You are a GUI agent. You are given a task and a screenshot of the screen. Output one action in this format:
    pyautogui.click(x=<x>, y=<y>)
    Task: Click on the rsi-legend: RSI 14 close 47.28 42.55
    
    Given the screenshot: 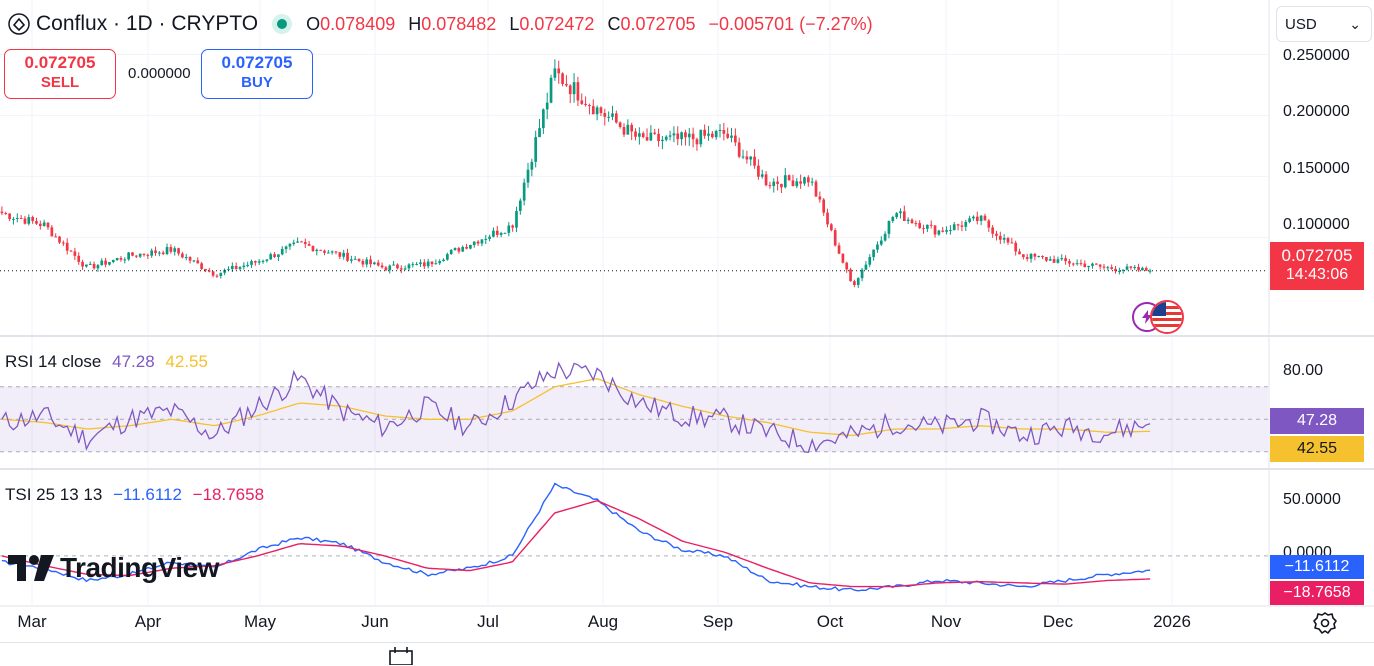 What is the action you would take?
    pyautogui.click(x=106, y=362)
    